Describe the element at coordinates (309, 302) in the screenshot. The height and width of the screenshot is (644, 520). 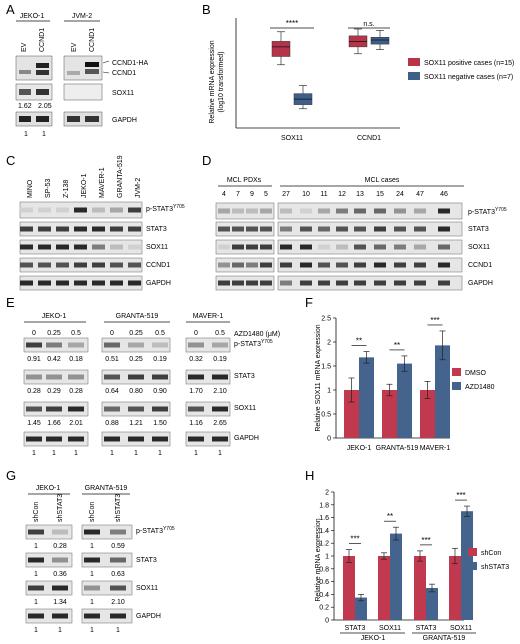
I see `panel-letter-f: F` at that location.